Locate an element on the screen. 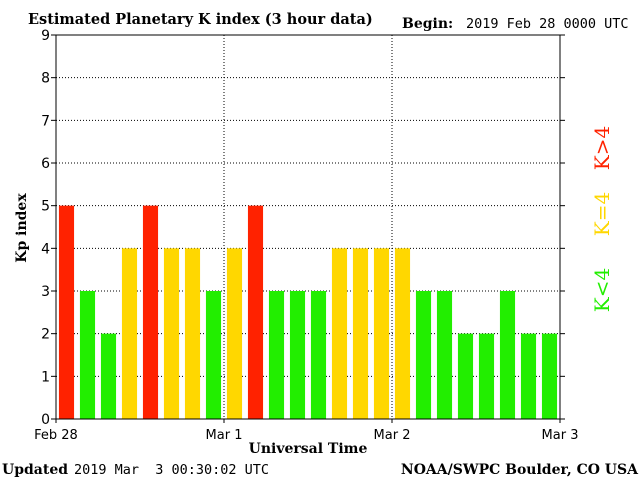 This screenshot has width=640, height=480. y-axis-label: Kp index is located at coordinates (22, 228).